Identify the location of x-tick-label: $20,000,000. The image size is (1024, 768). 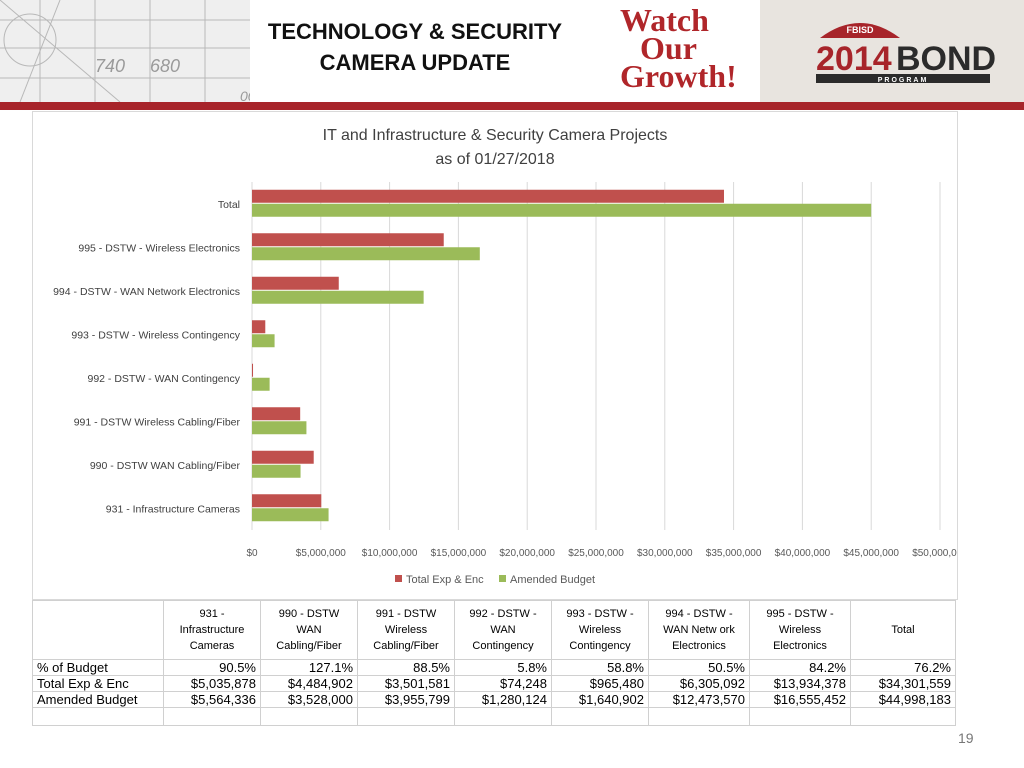
(527, 553).